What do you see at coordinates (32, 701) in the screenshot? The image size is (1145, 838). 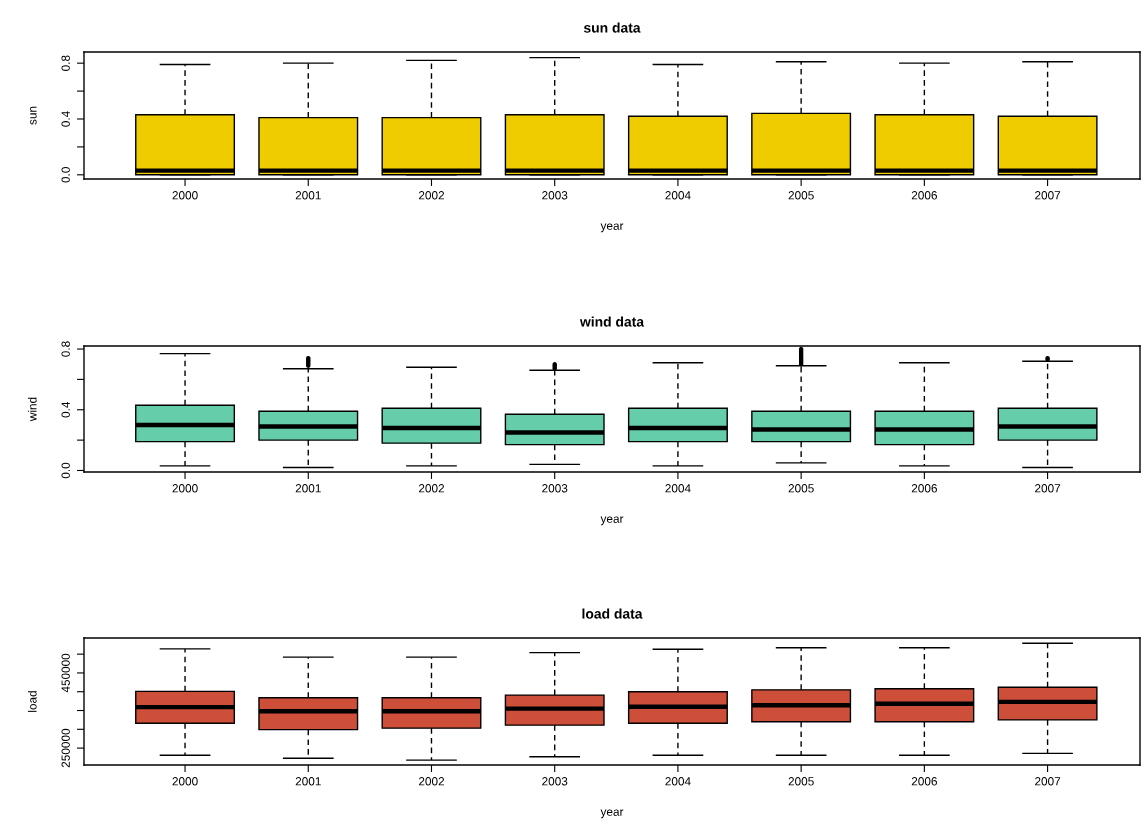 I see `y-axis-title: load` at bounding box center [32, 701].